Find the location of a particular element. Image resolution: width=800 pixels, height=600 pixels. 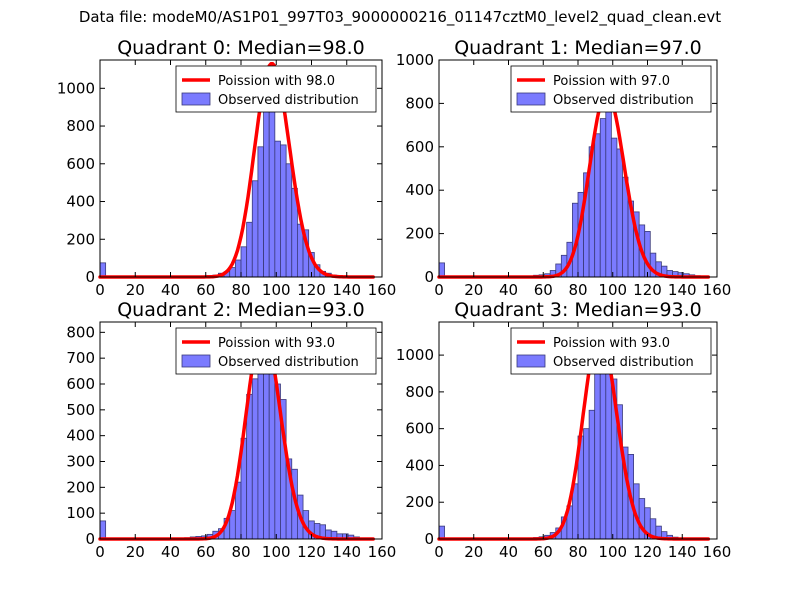

legend: Poission with 98.0 Observed distribution is located at coordinates (276, 89).